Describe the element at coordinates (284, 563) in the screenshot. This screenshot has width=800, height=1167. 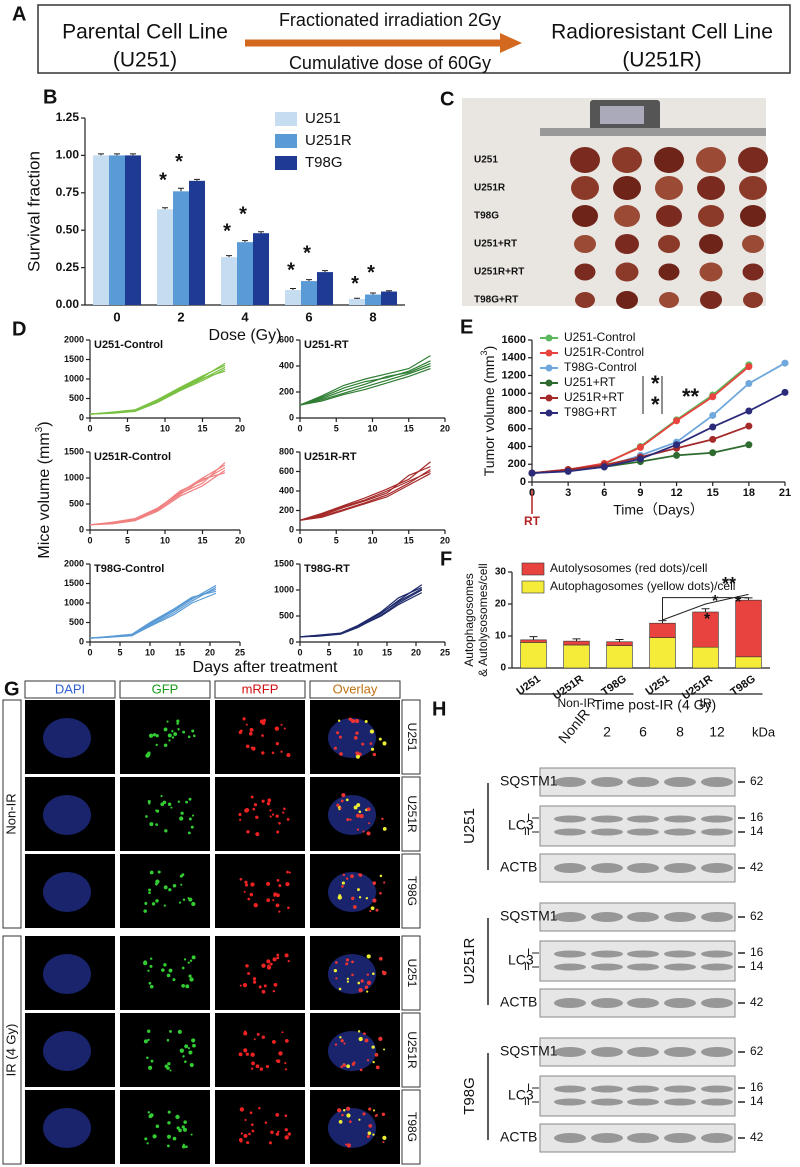
I see `y-tick-label: 1500` at that location.